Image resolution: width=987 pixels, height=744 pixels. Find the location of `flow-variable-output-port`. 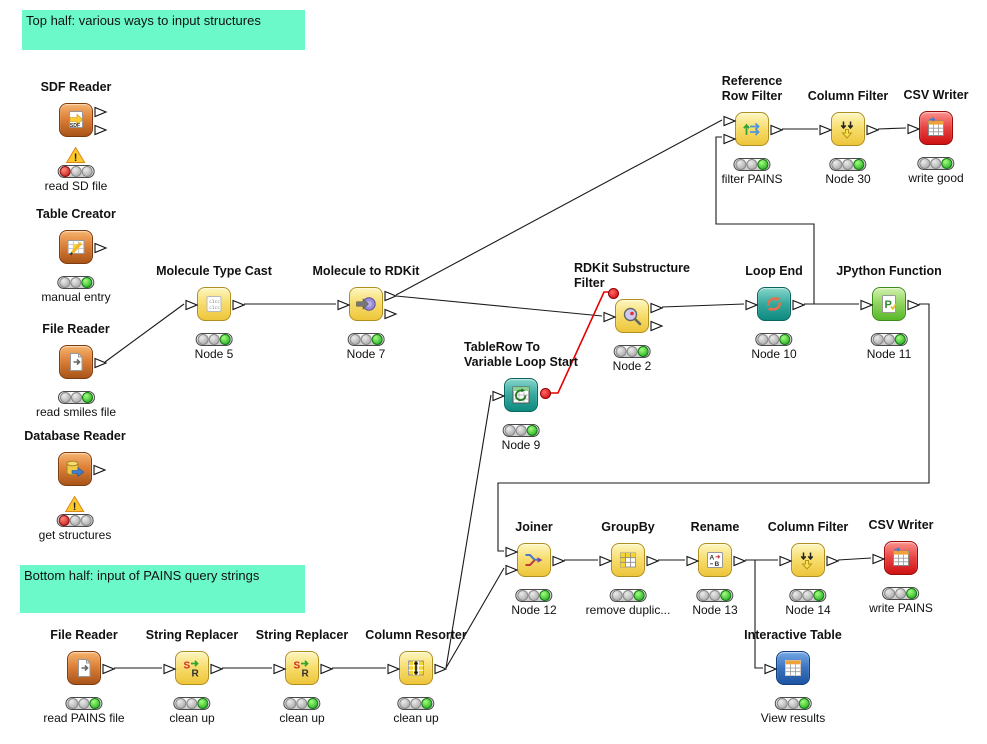

flow-variable-output-port is located at coordinates (545, 393).